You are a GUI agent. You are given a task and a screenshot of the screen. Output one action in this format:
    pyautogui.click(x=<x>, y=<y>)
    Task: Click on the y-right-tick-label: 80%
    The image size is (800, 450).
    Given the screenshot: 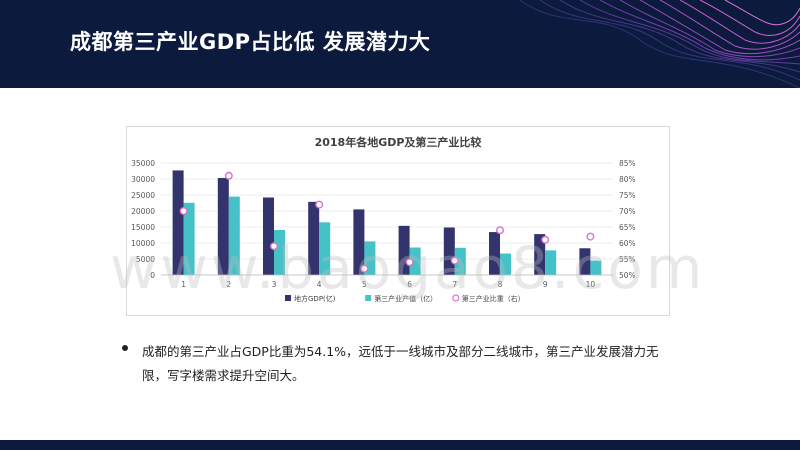 What is the action you would take?
    pyautogui.click(x=627, y=179)
    